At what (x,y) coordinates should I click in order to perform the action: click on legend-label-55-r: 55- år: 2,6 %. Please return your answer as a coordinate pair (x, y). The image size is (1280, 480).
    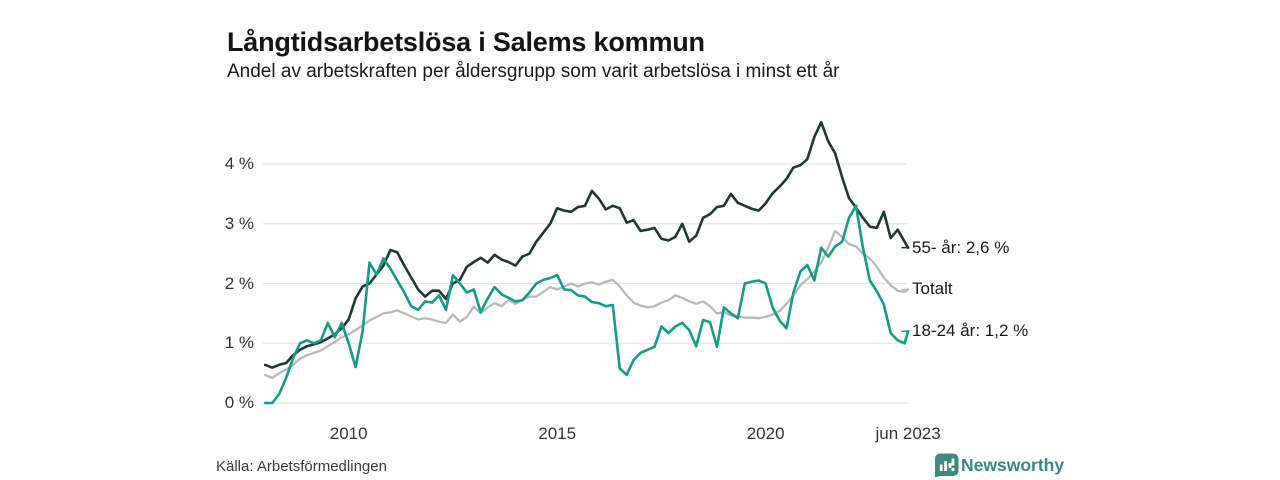
    Looking at the image, I should click on (961, 247).